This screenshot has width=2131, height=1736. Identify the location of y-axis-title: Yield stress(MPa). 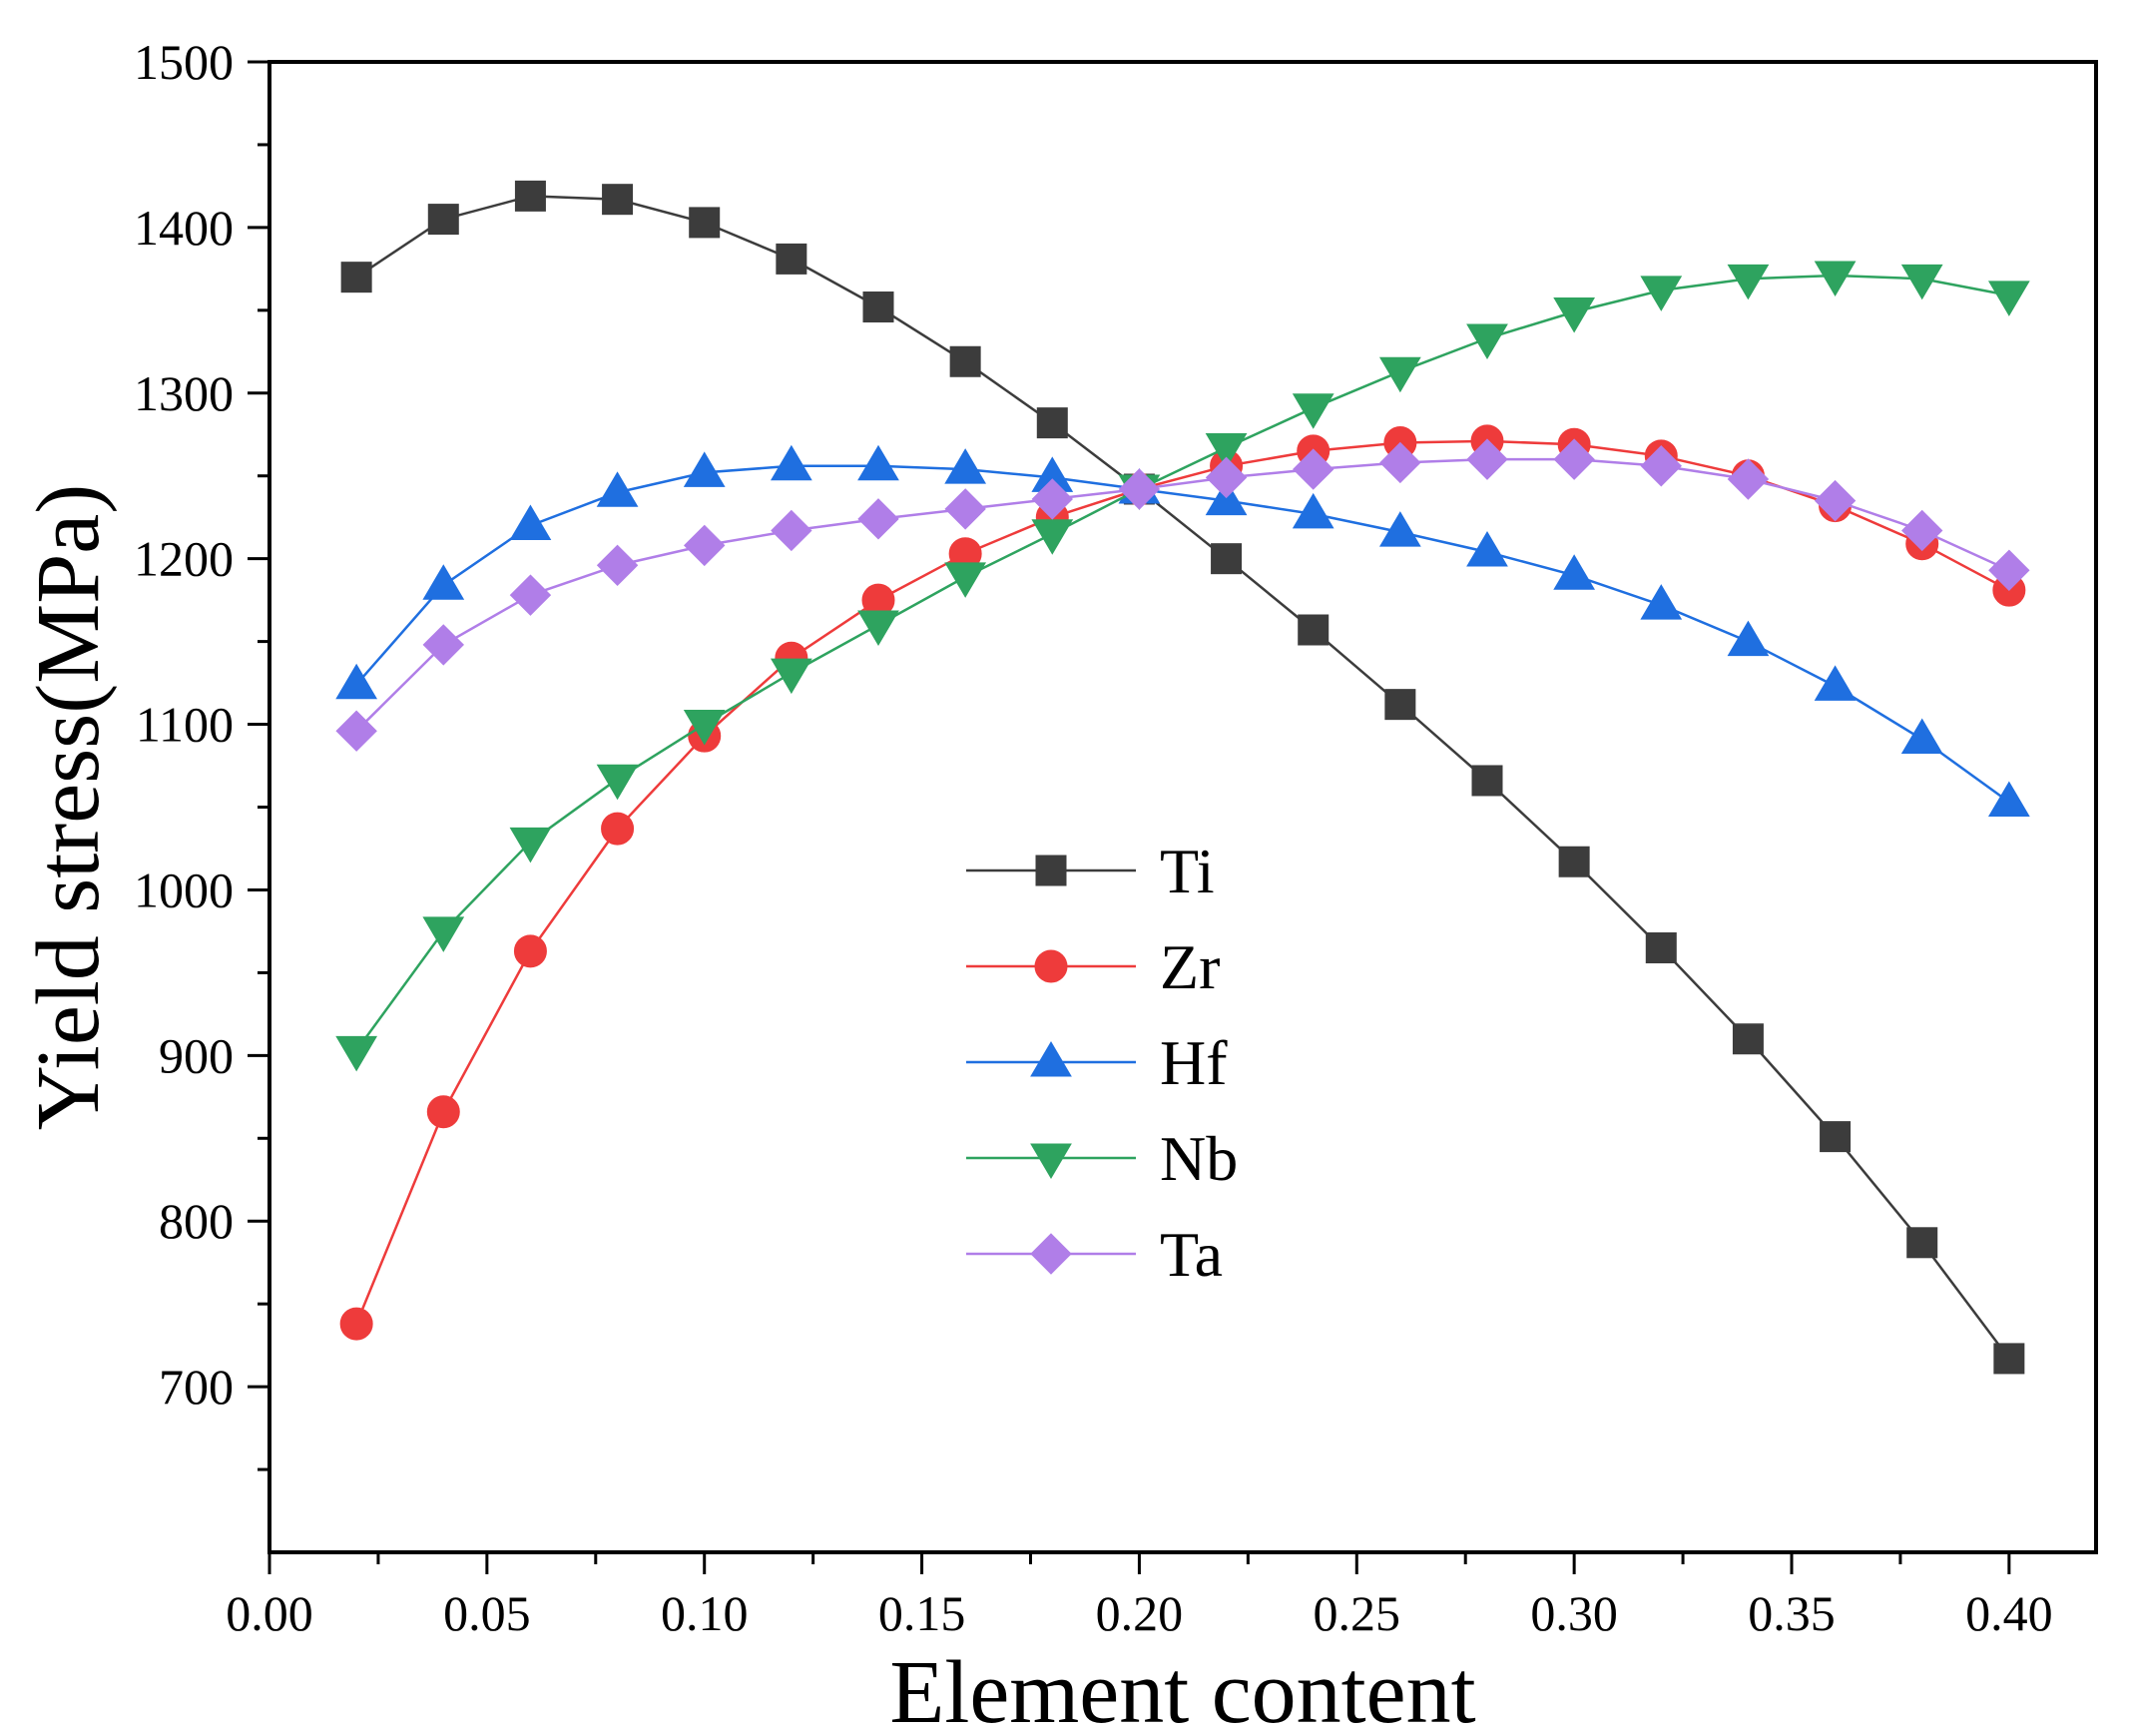
(68, 807).